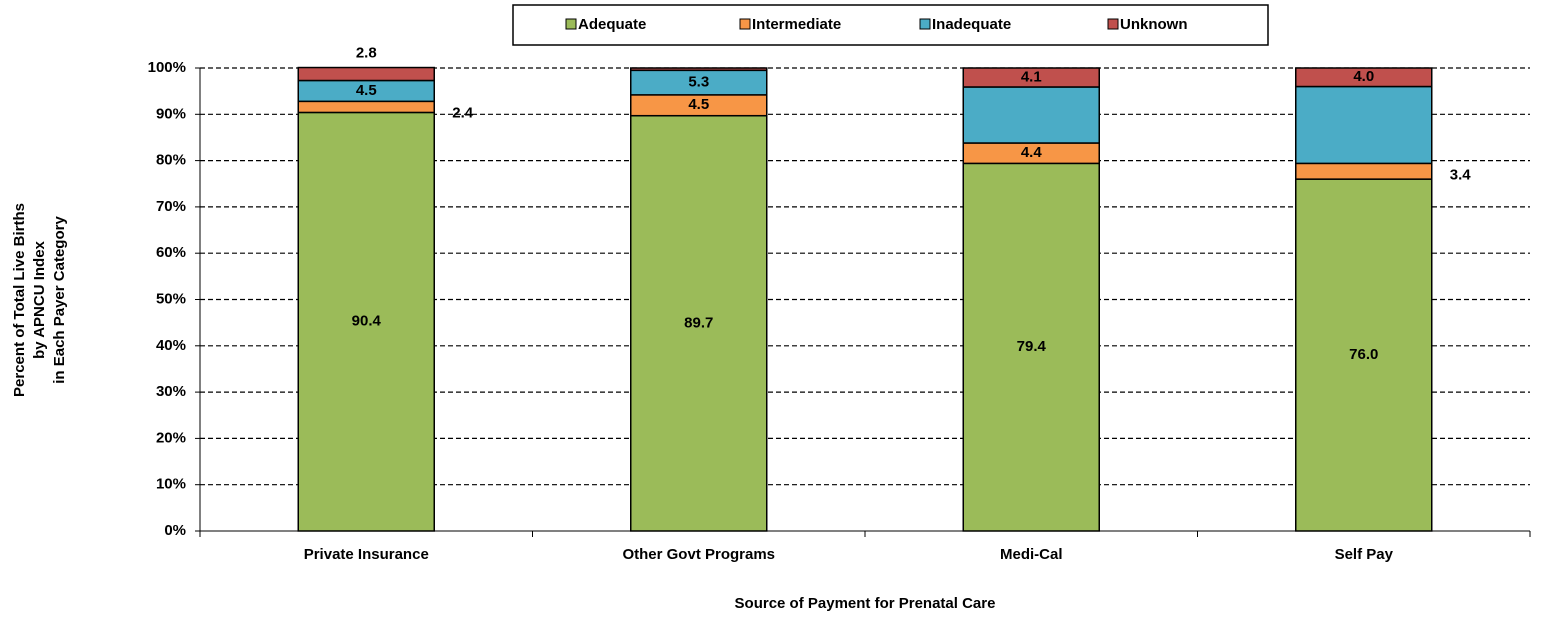 Image resolution: width=1544 pixels, height=618 pixels. Describe the element at coordinates (171, 206) in the screenshot. I see `y-tick-label: 70%` at that location.